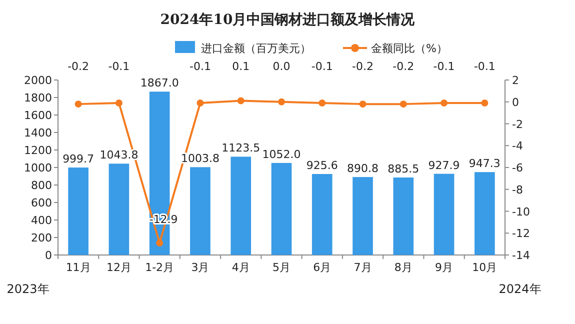 The width and height of the screenshot is (575, 324). I want to click on x-tick-label: 4月, so click(241, 267).